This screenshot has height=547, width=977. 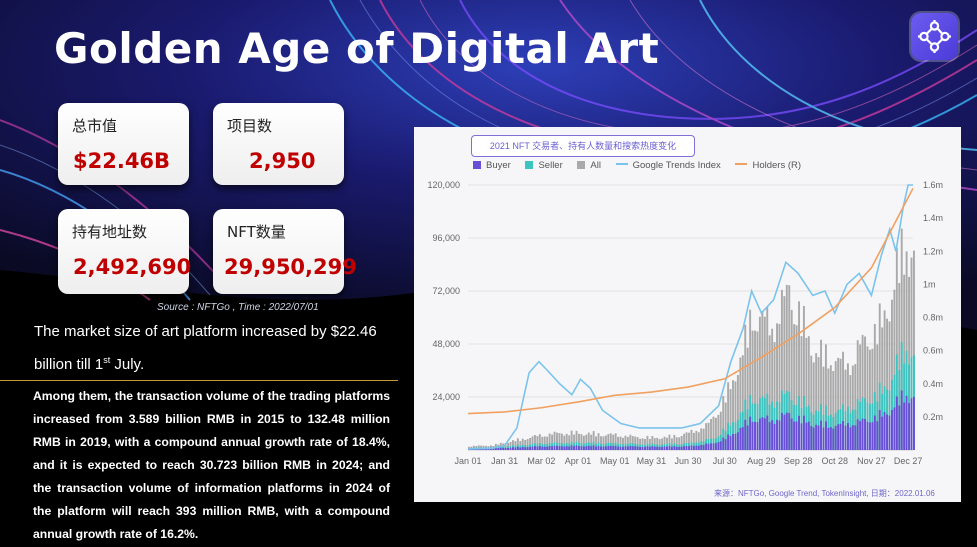 What do you see at coordinates (578, 461) in the screenshot?
I see `x-tick-label: Apr 01` at bounding box center [578, 461].